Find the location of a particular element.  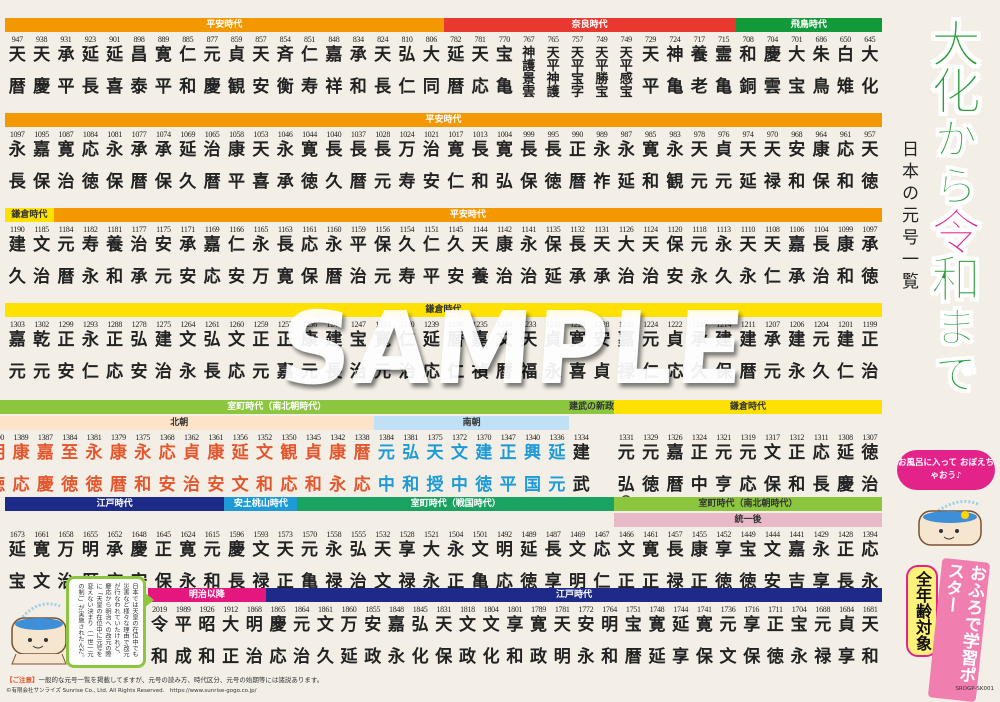

era-start-year: 1521 is located at coordinates (431, 534).